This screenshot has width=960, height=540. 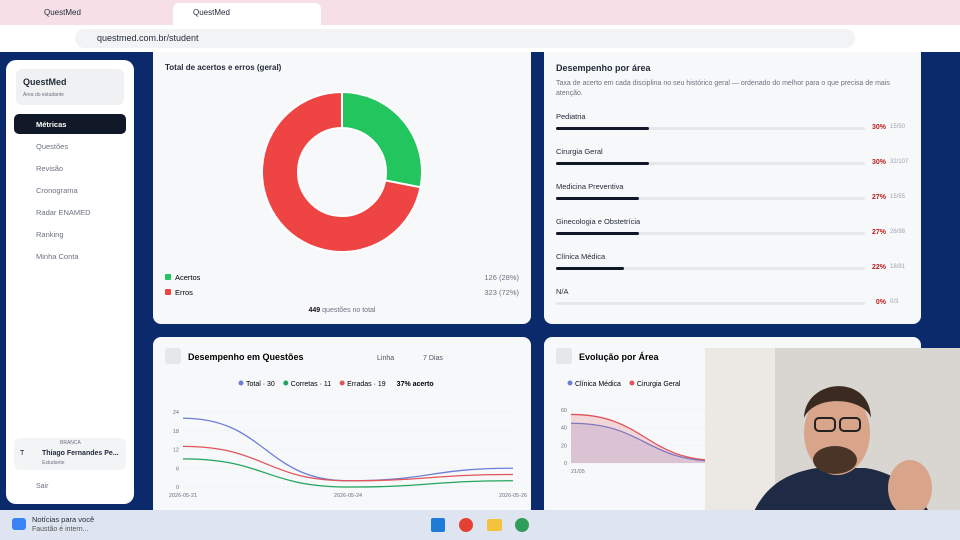 I want to click on area-fill, so click(x=645, y=443).